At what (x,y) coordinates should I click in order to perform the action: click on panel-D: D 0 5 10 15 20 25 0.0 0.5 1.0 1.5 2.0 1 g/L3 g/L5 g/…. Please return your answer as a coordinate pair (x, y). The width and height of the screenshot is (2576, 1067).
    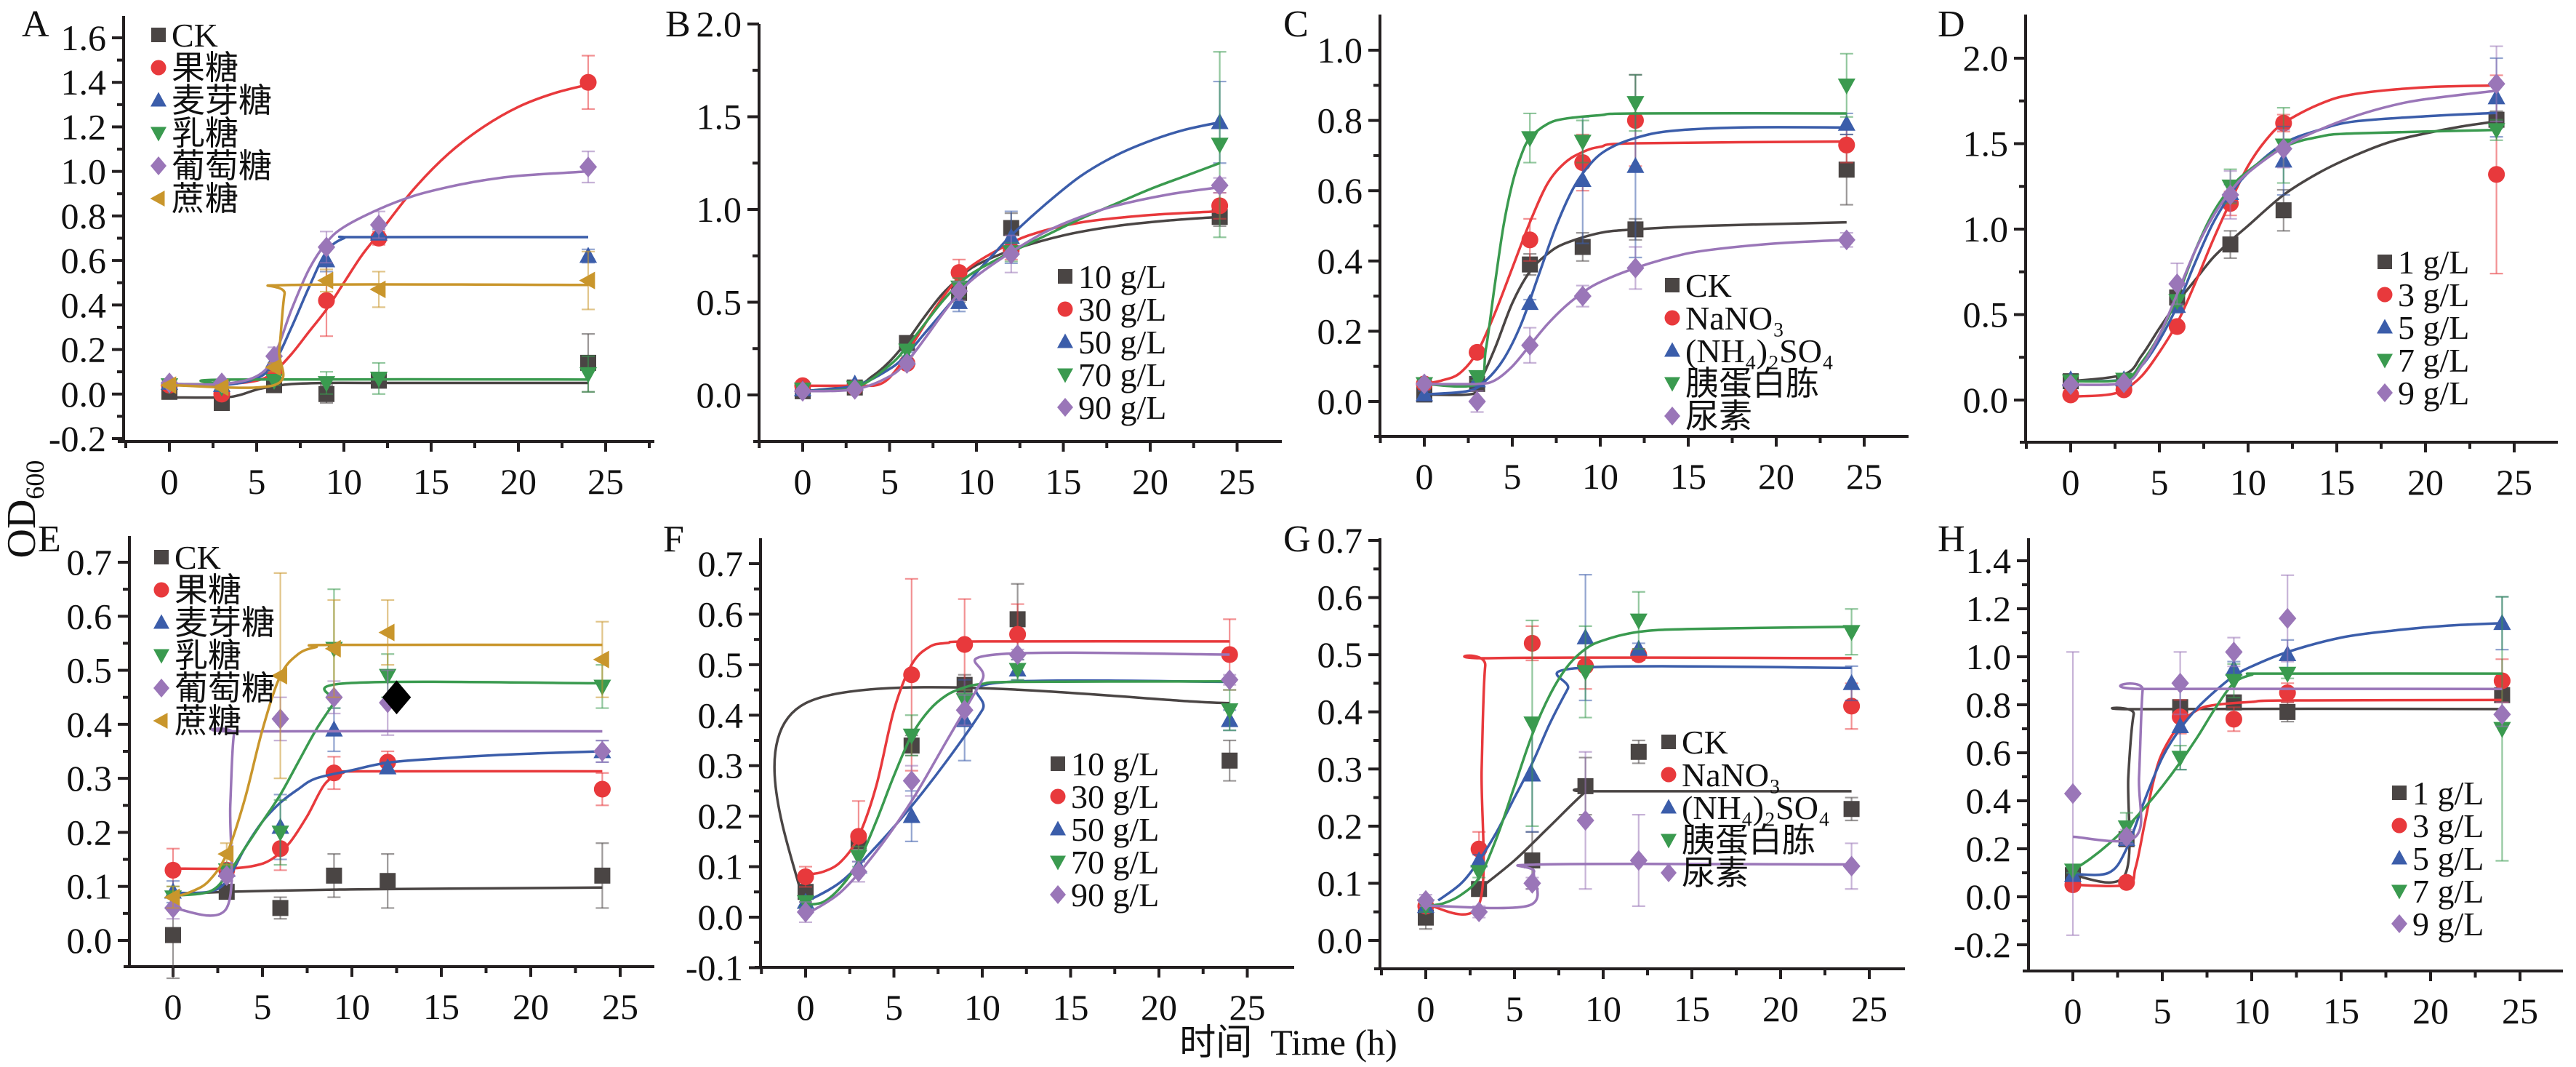
    Looking at the image, I should click on (2248, 254).